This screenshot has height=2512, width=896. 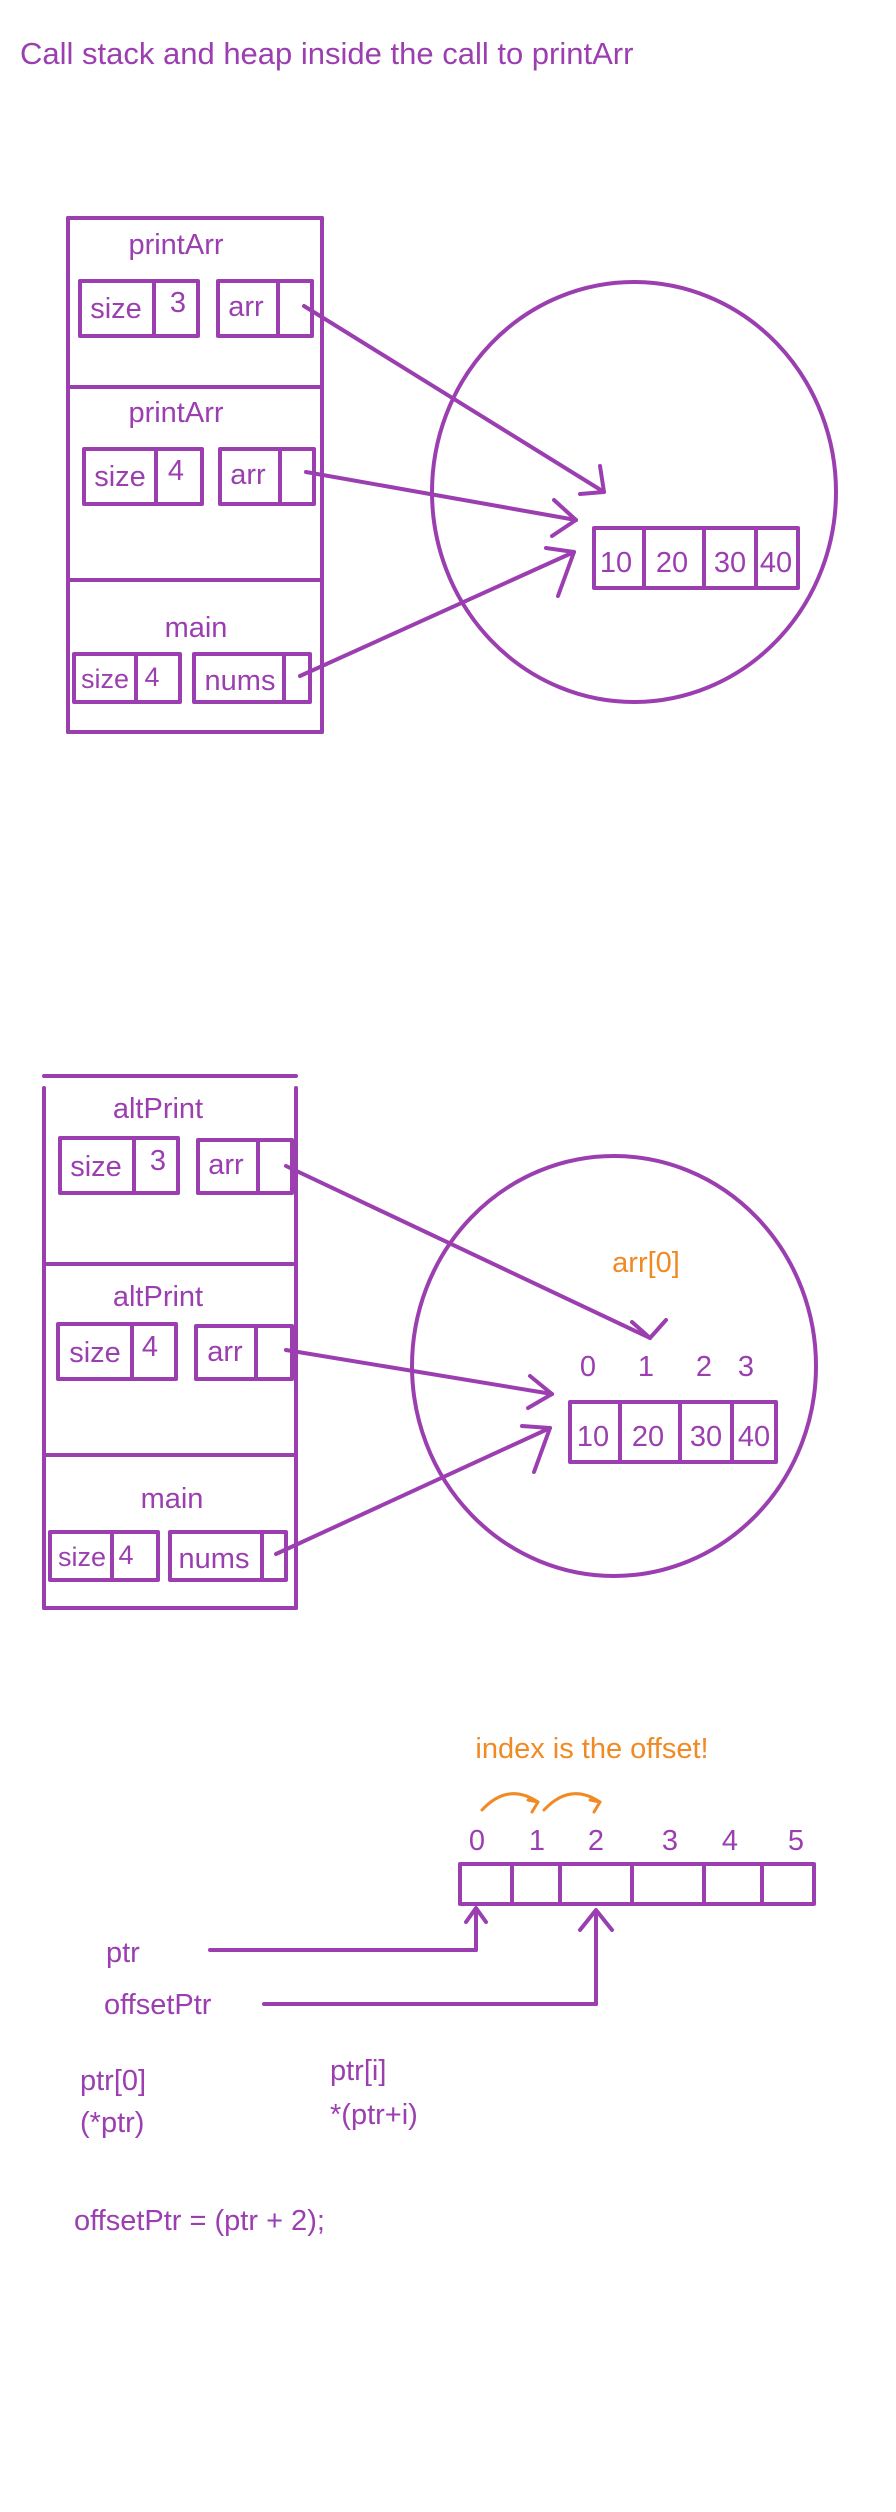 What do you see at coordinates (541, 1803) in the screenshot?
I see `offset-hop-arrows` at bounding box center [541, 1803].